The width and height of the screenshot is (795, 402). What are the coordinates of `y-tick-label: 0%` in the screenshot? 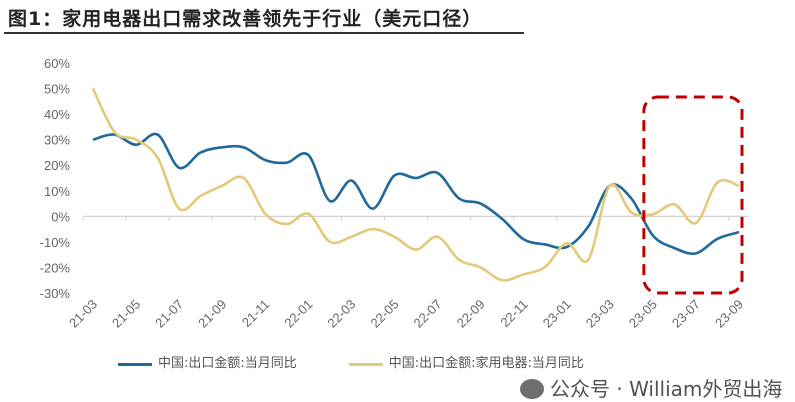 It's located at (60, 216).